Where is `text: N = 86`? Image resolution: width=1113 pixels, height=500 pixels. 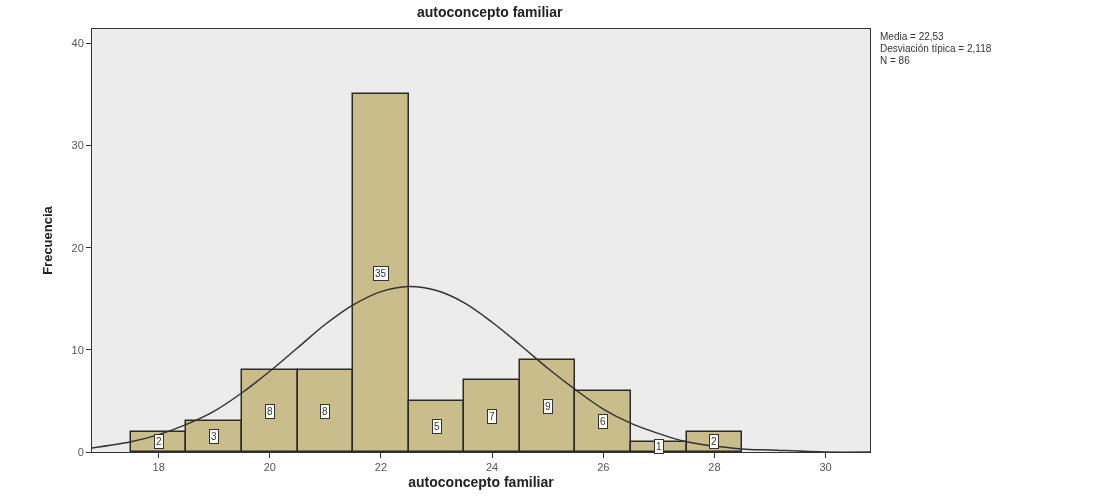
text: N = 86 is located at coordinates (895, 60).